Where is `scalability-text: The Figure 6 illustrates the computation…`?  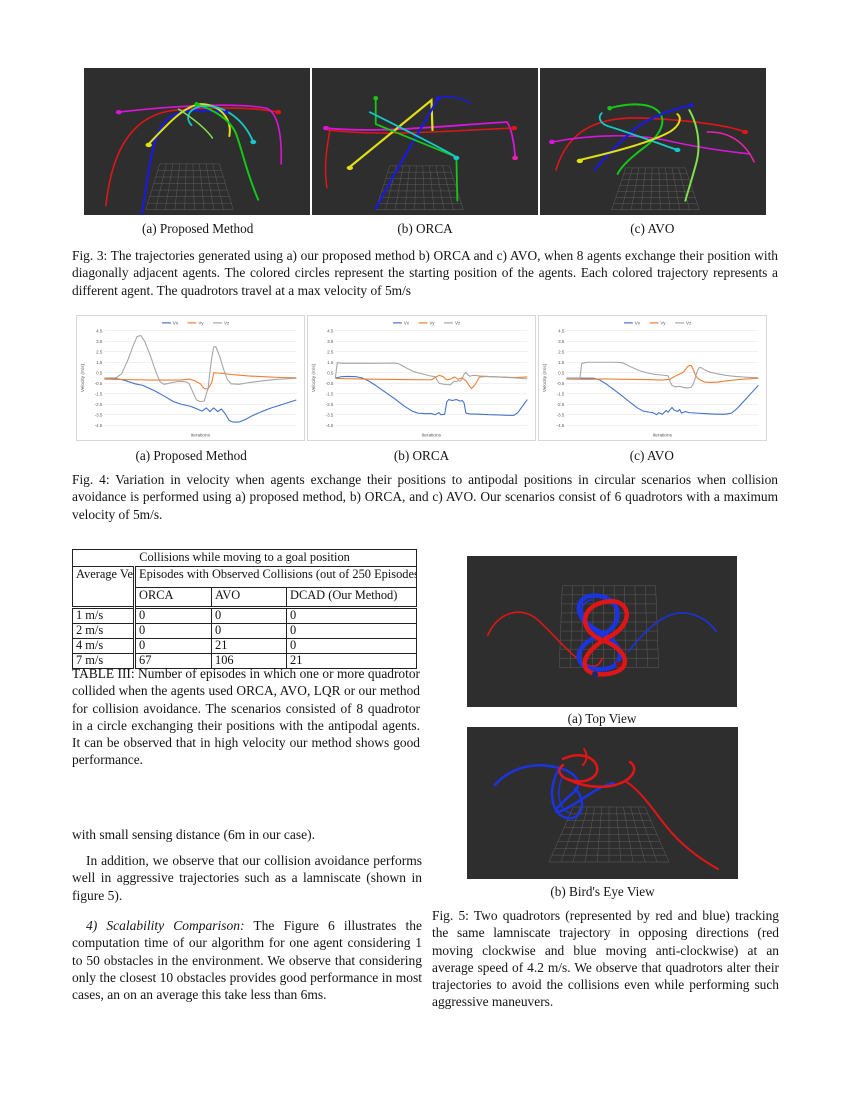 scalability-text: The Figure 6 illustrates the computation… is located at coordinates (247, 960).